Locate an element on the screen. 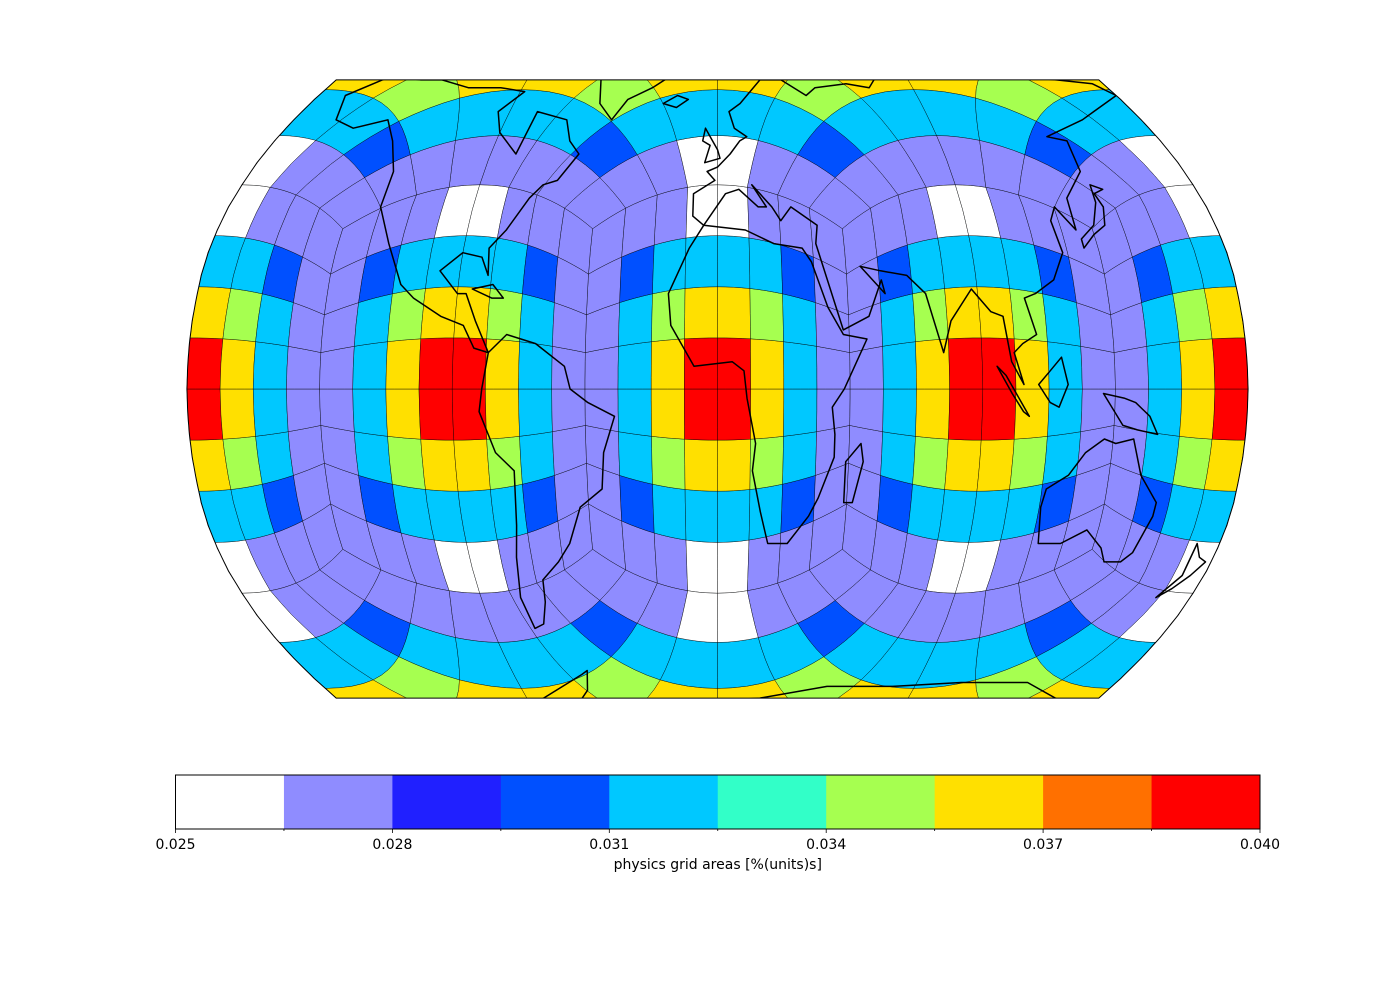  colorbar-tick-label: 0.025 is located at coordinates (175, 845).